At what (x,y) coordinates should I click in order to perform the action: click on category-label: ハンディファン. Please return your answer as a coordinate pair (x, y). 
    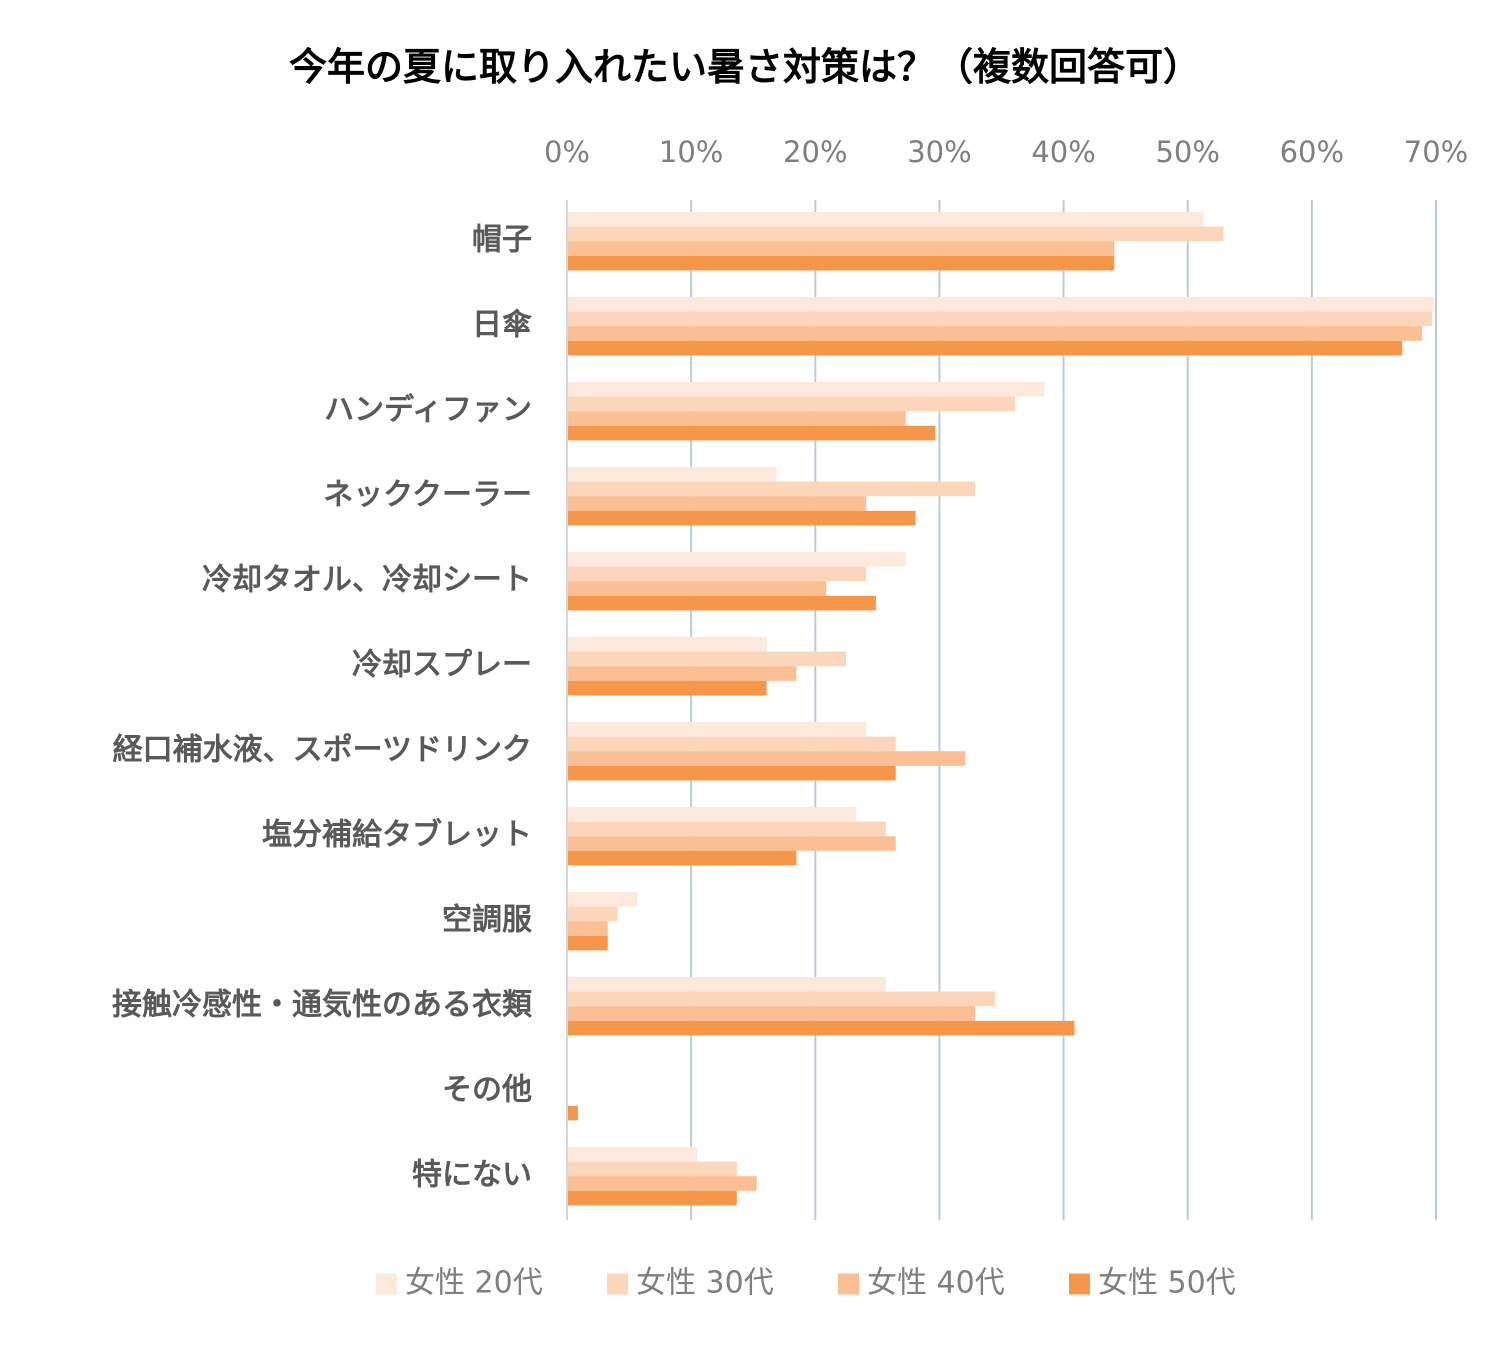
    Looking at the image, I should click on (428, 410).